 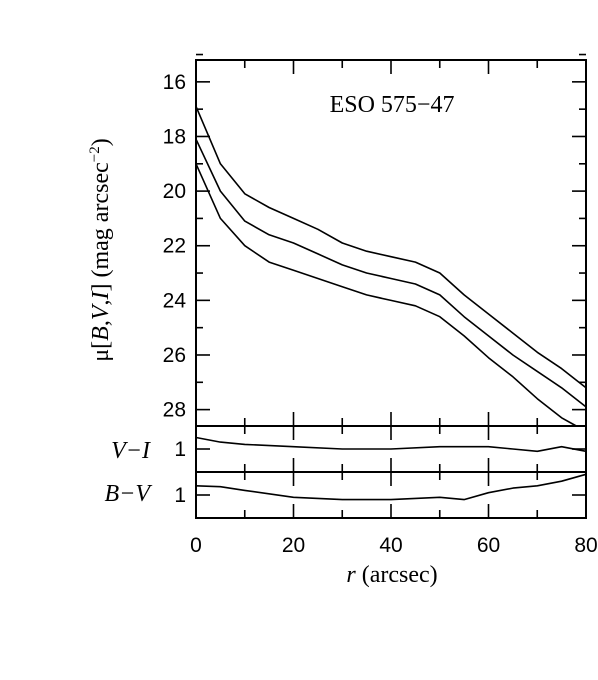 What do you see at coordinates (390, 545) in the screenshot?
I see `x-tick-label: 40` at bounding box center [390, 545].